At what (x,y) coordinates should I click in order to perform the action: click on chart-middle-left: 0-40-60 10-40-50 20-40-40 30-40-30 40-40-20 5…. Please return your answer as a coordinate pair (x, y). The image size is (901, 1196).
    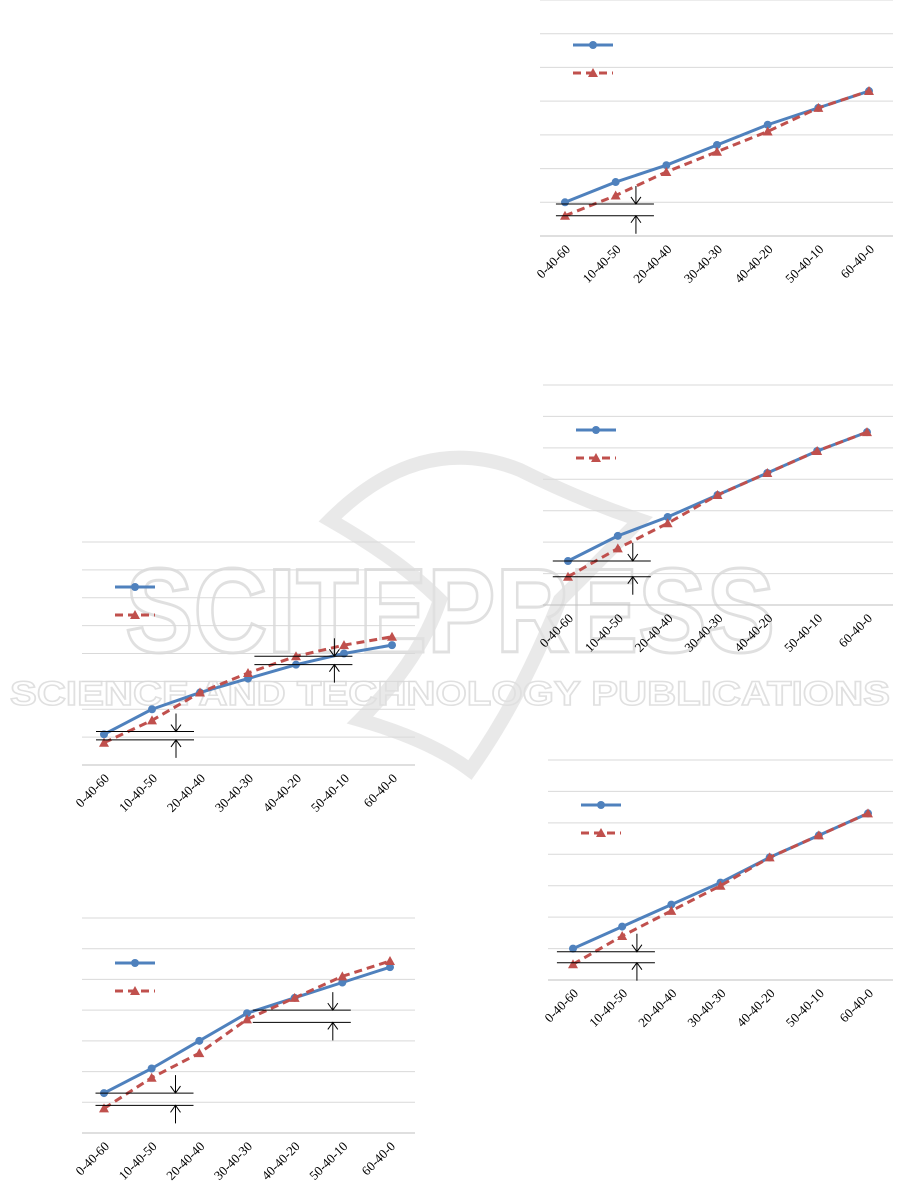
    Looking at the image, I should click on (243, 1050).